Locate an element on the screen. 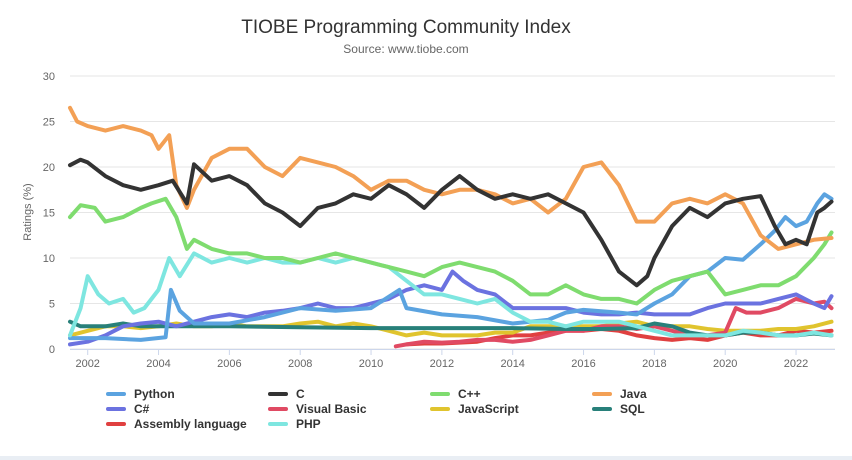  y-tick-label: 30 is located at coordinates (49, 77).